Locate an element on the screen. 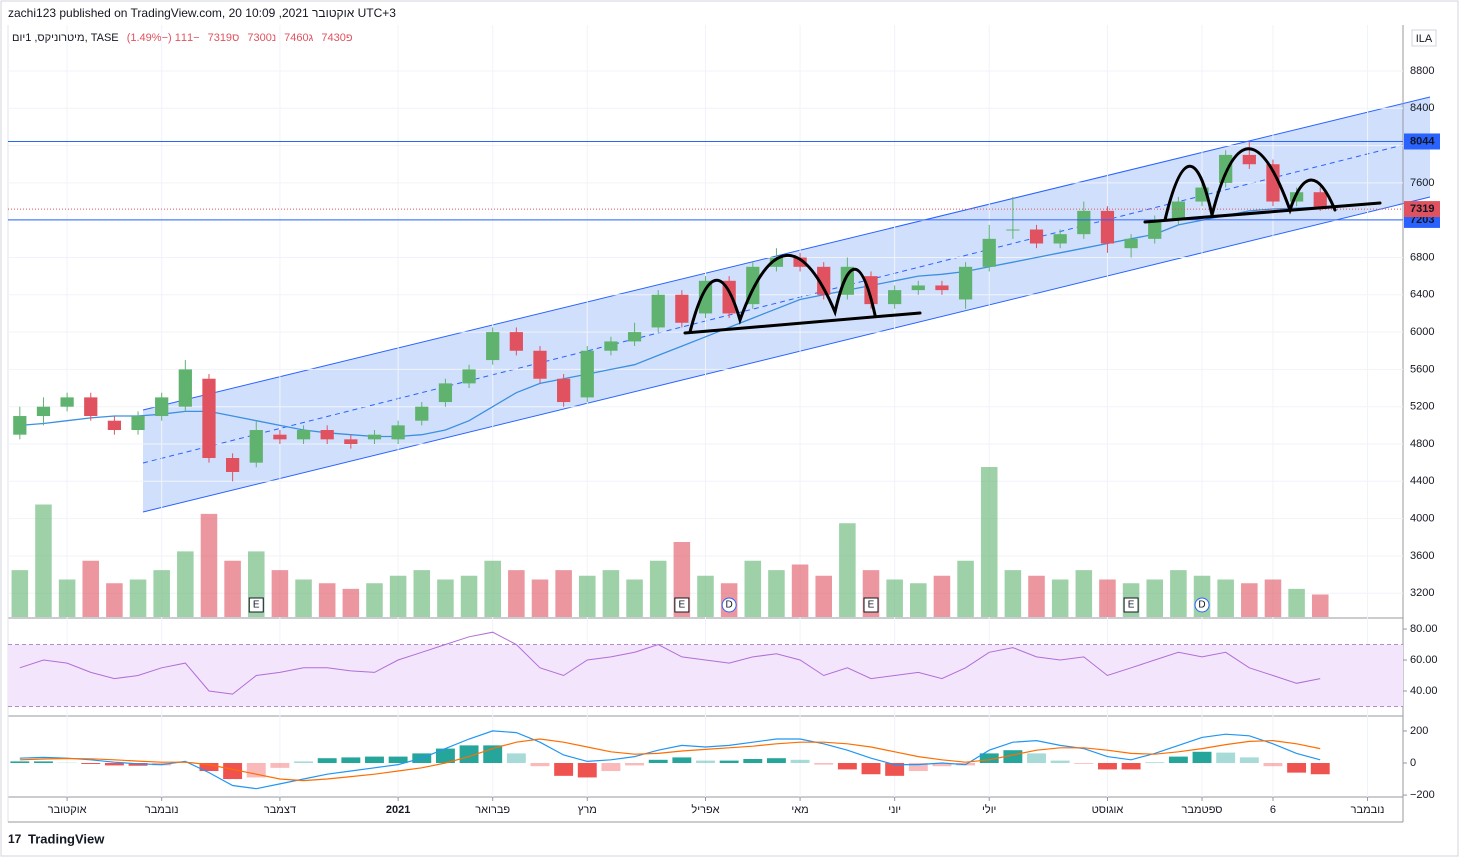 This screenshot has width=1459, height=857. brand: TradingView is located at coordinates (66, 838).